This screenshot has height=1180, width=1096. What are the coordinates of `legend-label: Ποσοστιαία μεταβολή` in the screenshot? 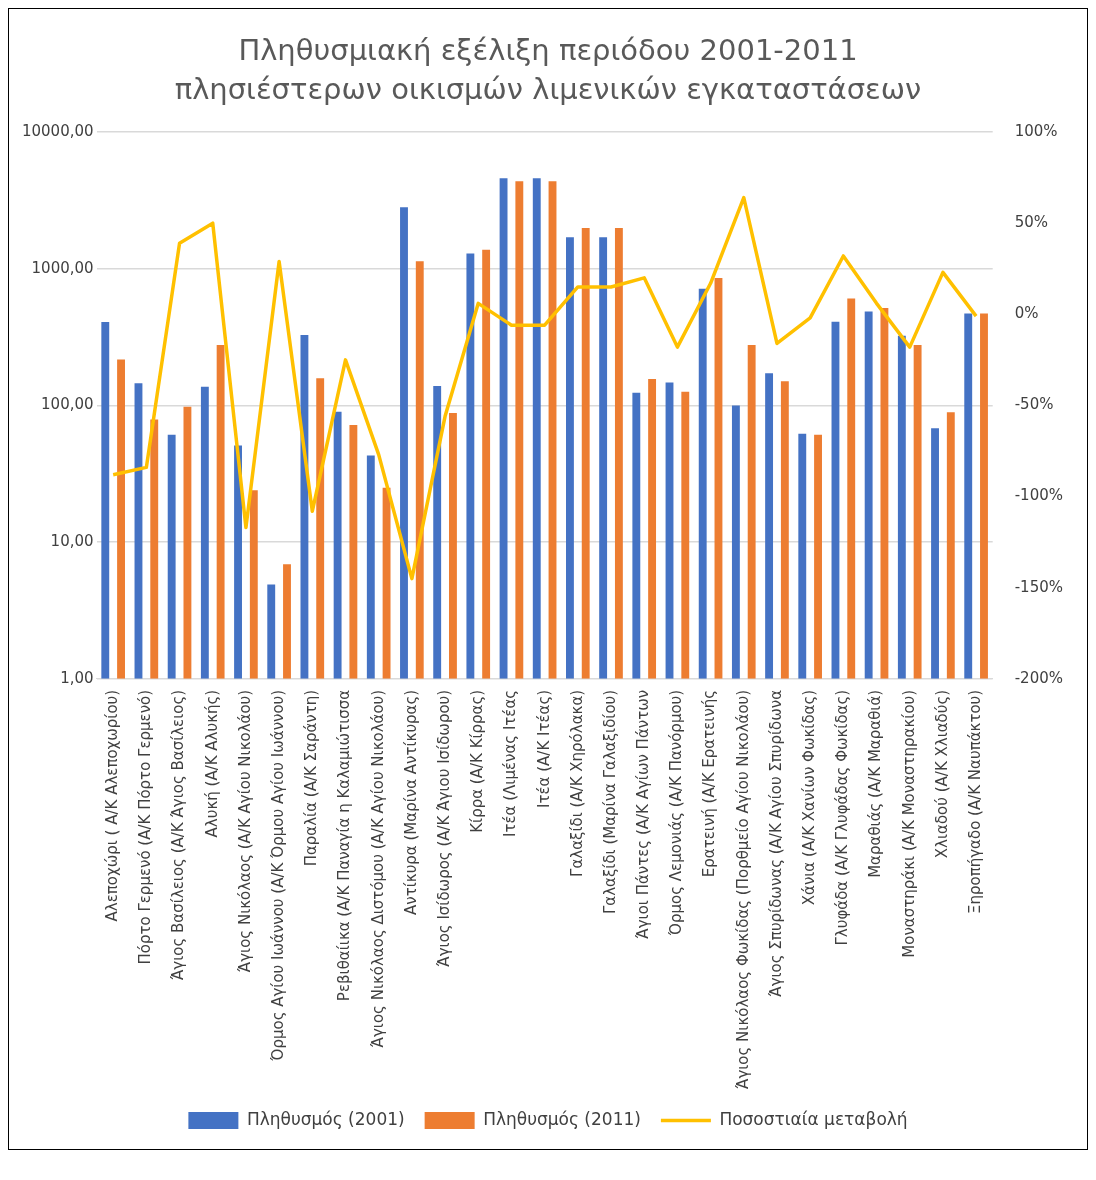 It's located at (813, 1119).